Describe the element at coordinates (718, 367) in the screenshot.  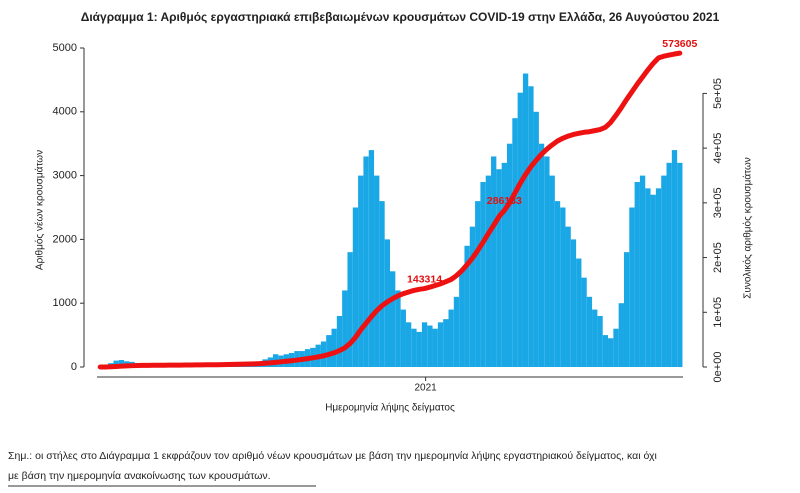
I see `y2-tick-label: 0e+00` at that location.